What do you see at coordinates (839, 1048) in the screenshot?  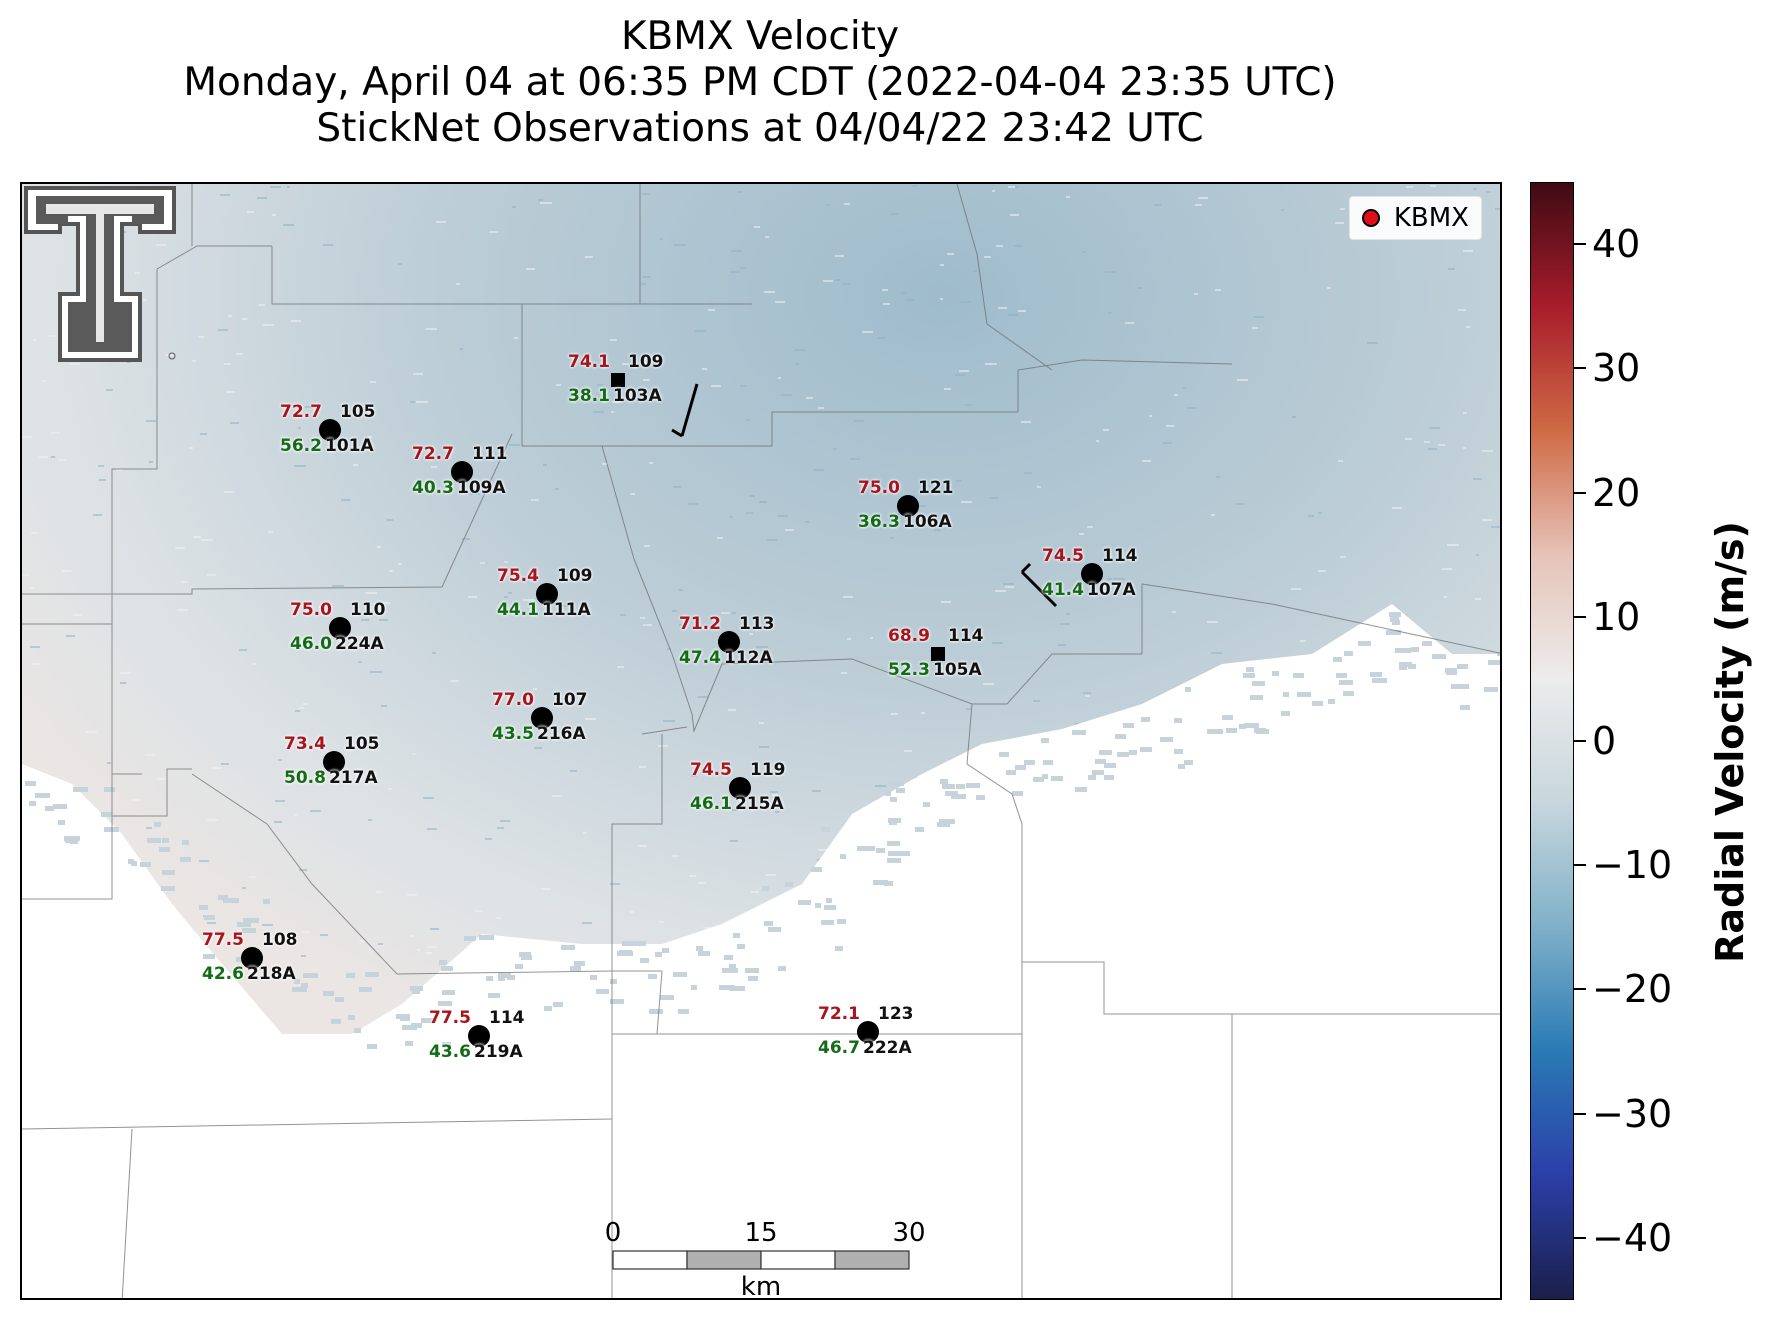 I see `station-wind: 46.7` at bounding box center [839, 1048].